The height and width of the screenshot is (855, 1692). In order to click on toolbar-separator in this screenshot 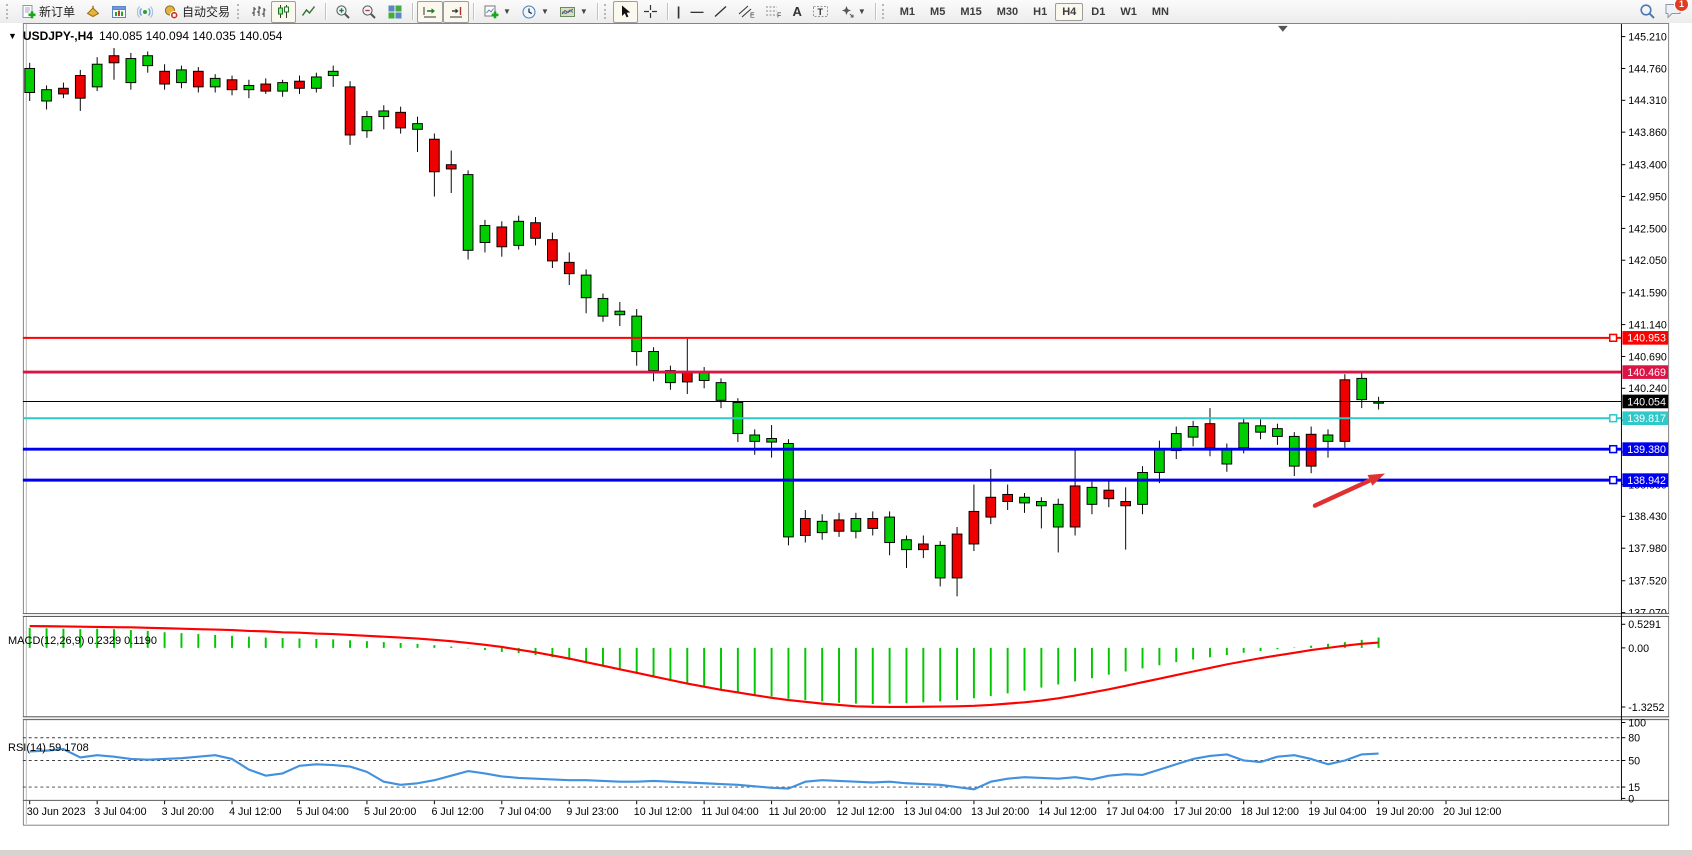, I will do `click(875, 11)`.